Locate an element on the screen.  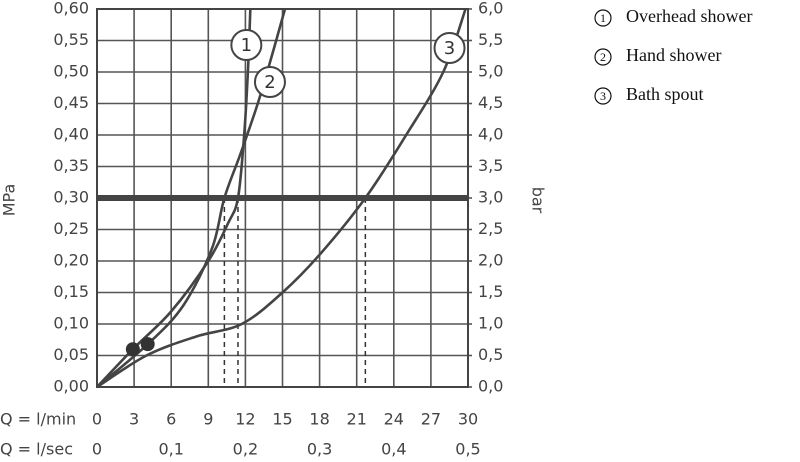
y2-tick-label: 1,5 is located at coordinates (490, 291).